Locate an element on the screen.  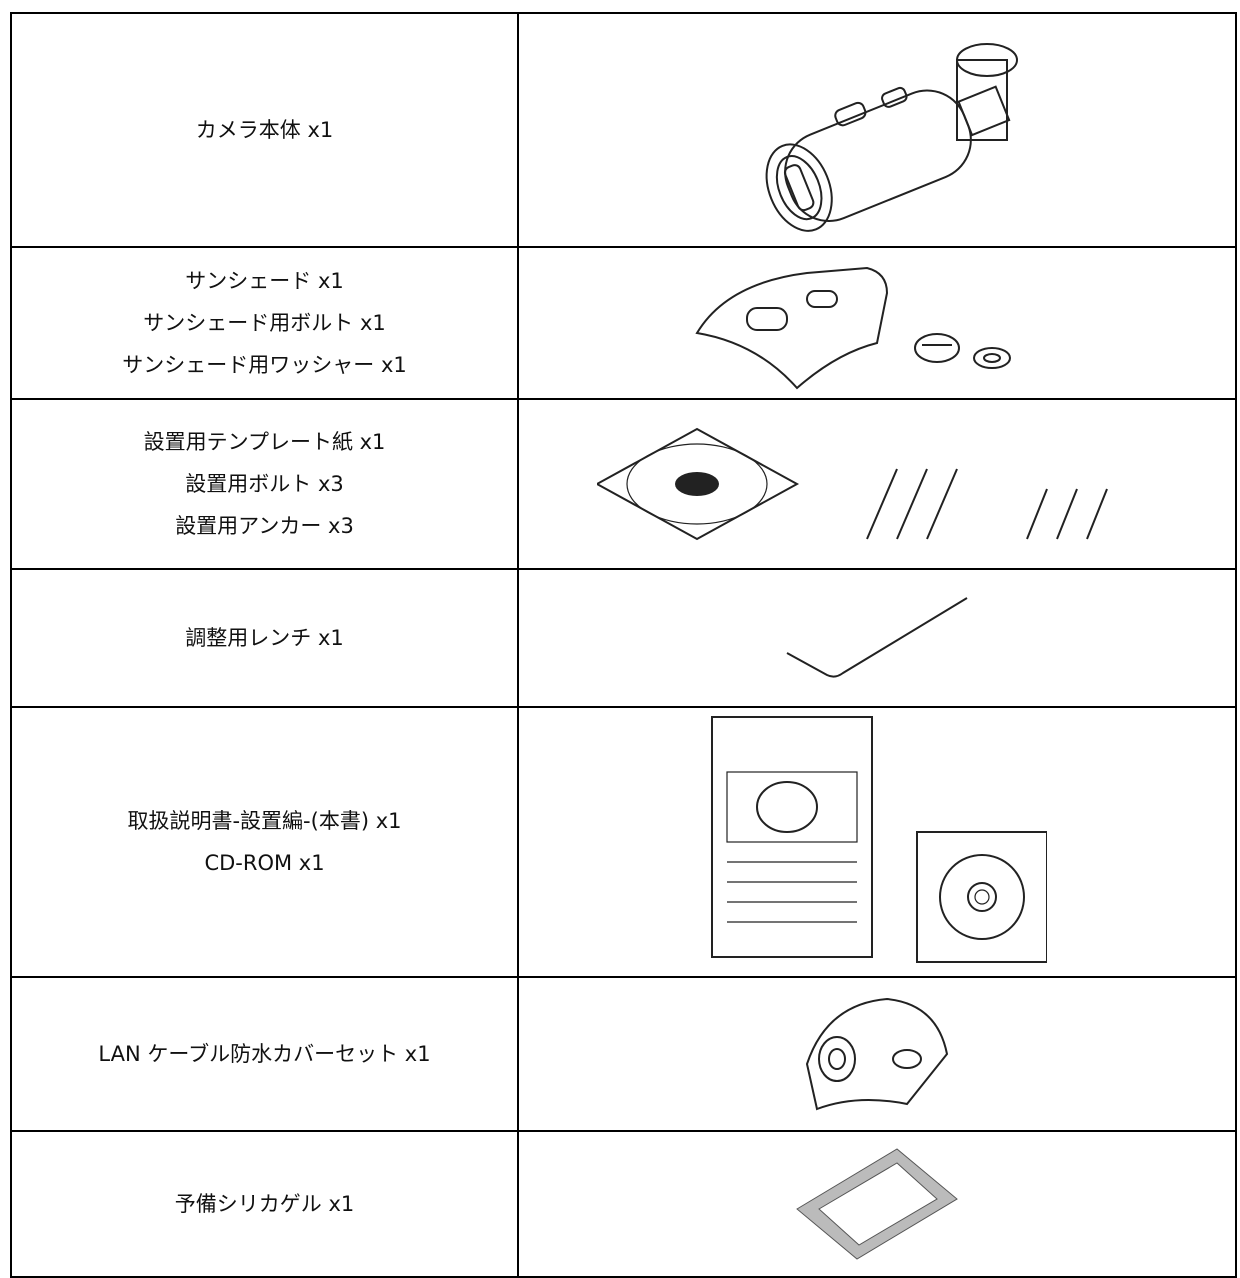
sunshade-illustration is located at coordinates (853, 328).